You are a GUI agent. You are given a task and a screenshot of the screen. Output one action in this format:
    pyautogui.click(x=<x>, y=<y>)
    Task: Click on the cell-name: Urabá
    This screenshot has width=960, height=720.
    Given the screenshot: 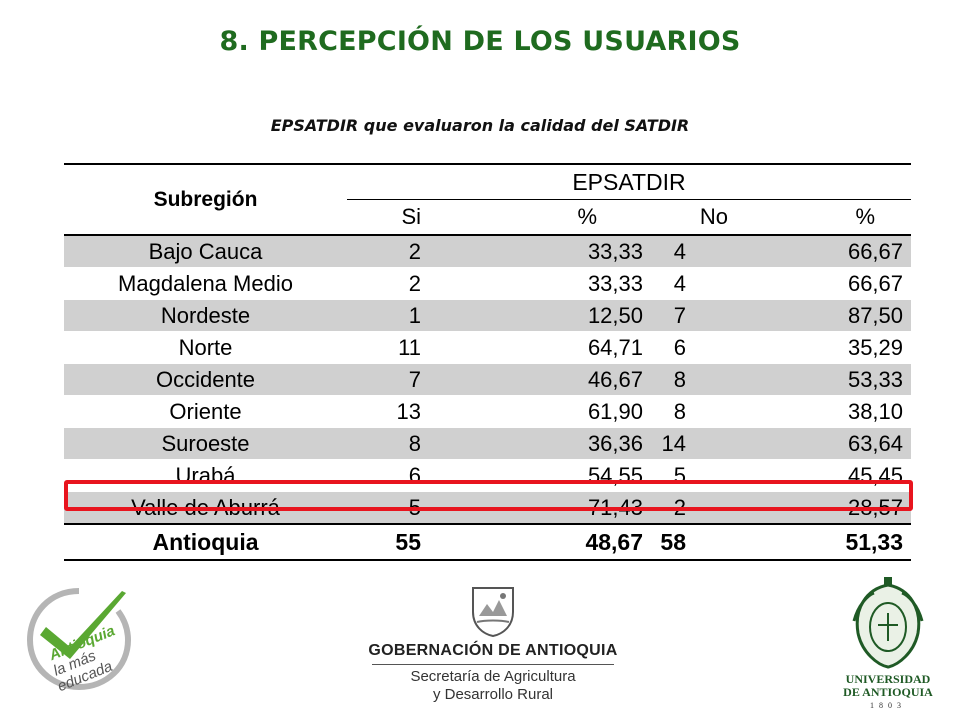 What is the action you would take?
    pyautogui.click(x=205, y=475)
    